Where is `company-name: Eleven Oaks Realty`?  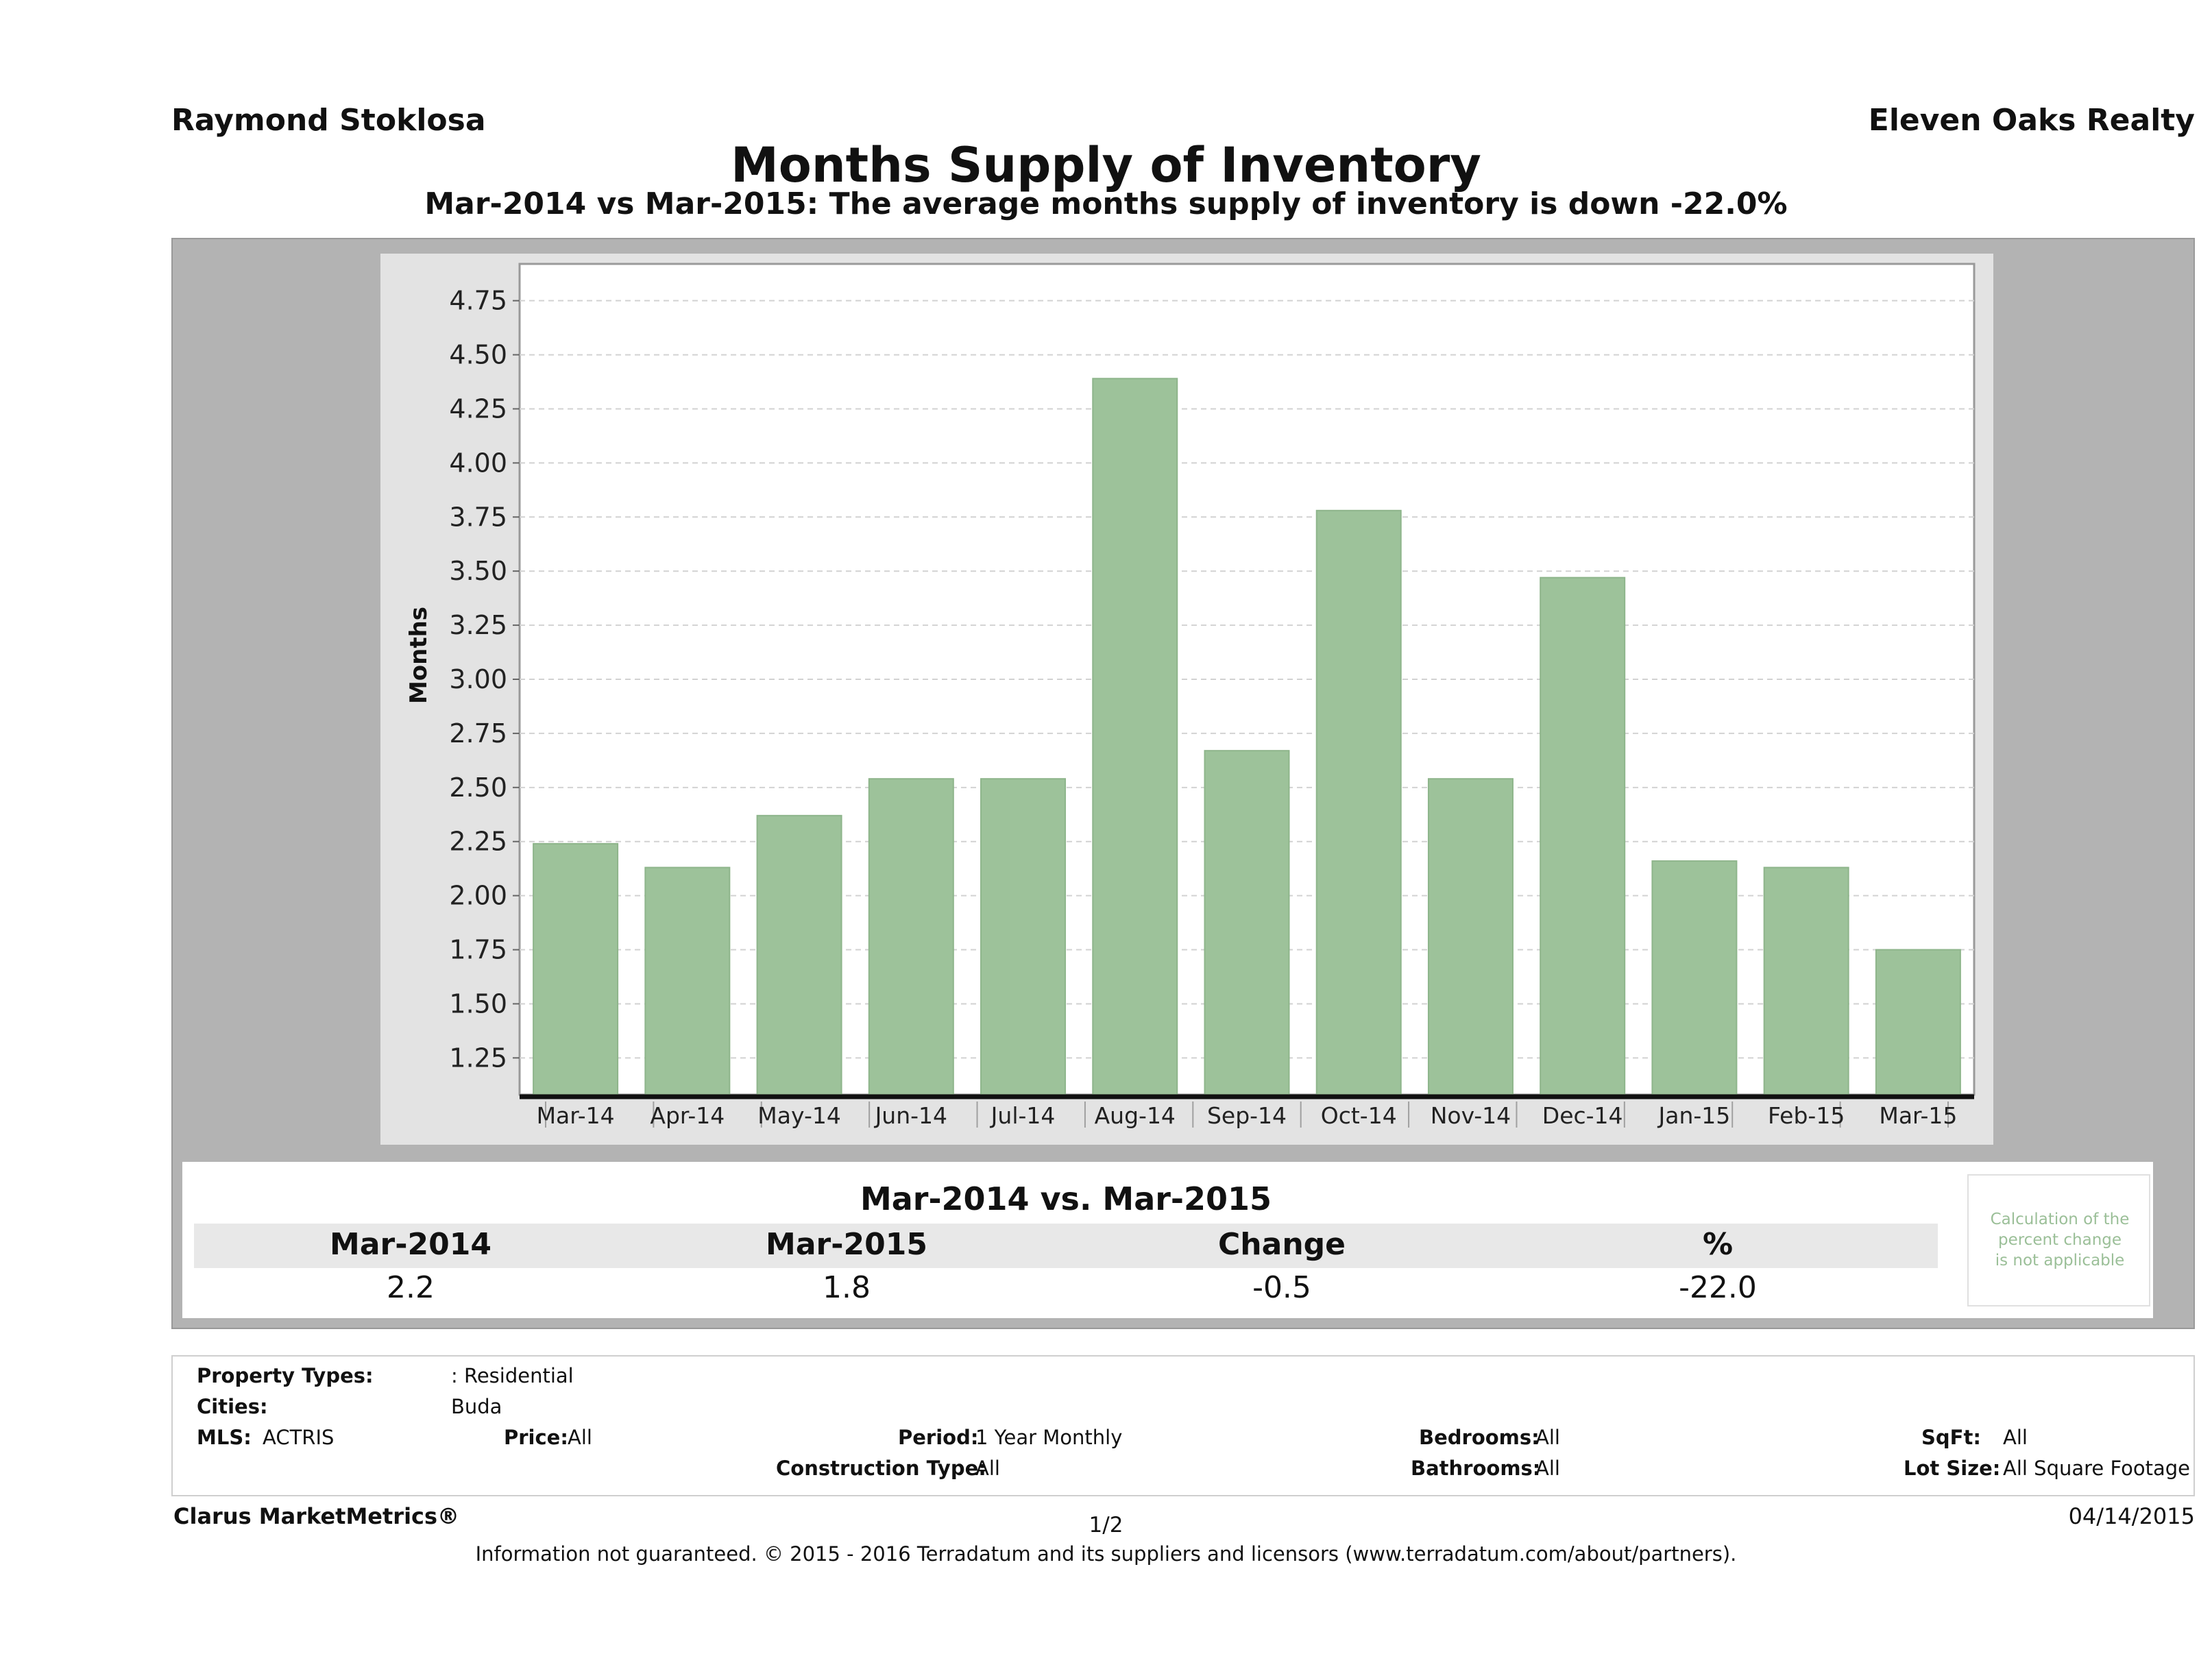 company-name: Eleven Oaks Realty is located at coordinates (2031, 121).